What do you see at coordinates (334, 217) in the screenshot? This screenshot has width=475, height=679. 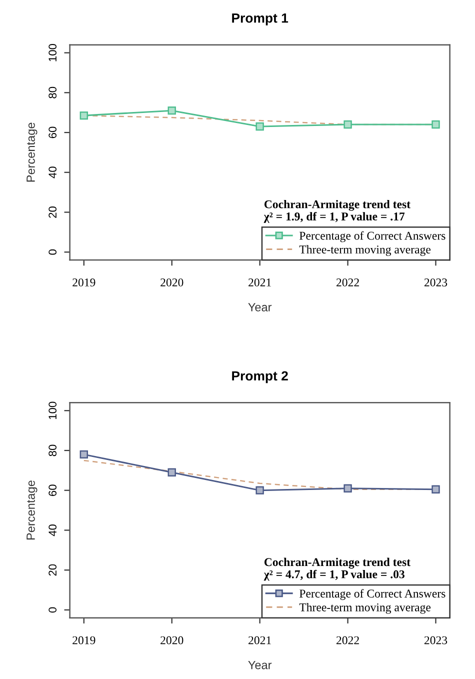 I see `annotation: χ² = 1.9, df = 1, P value = .17` at bounding box center [334, 217].